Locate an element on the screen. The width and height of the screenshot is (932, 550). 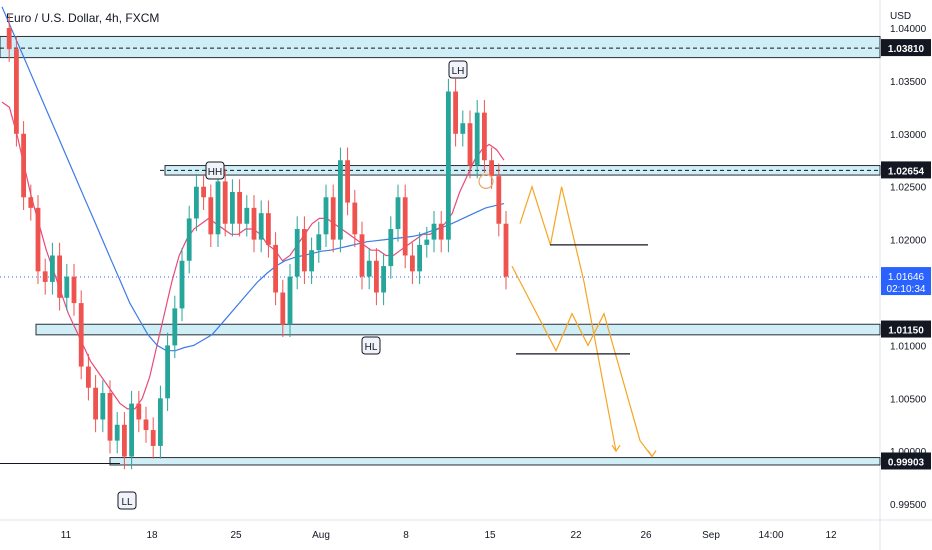
time-tick: 25 is located at coordinates (236, 535).